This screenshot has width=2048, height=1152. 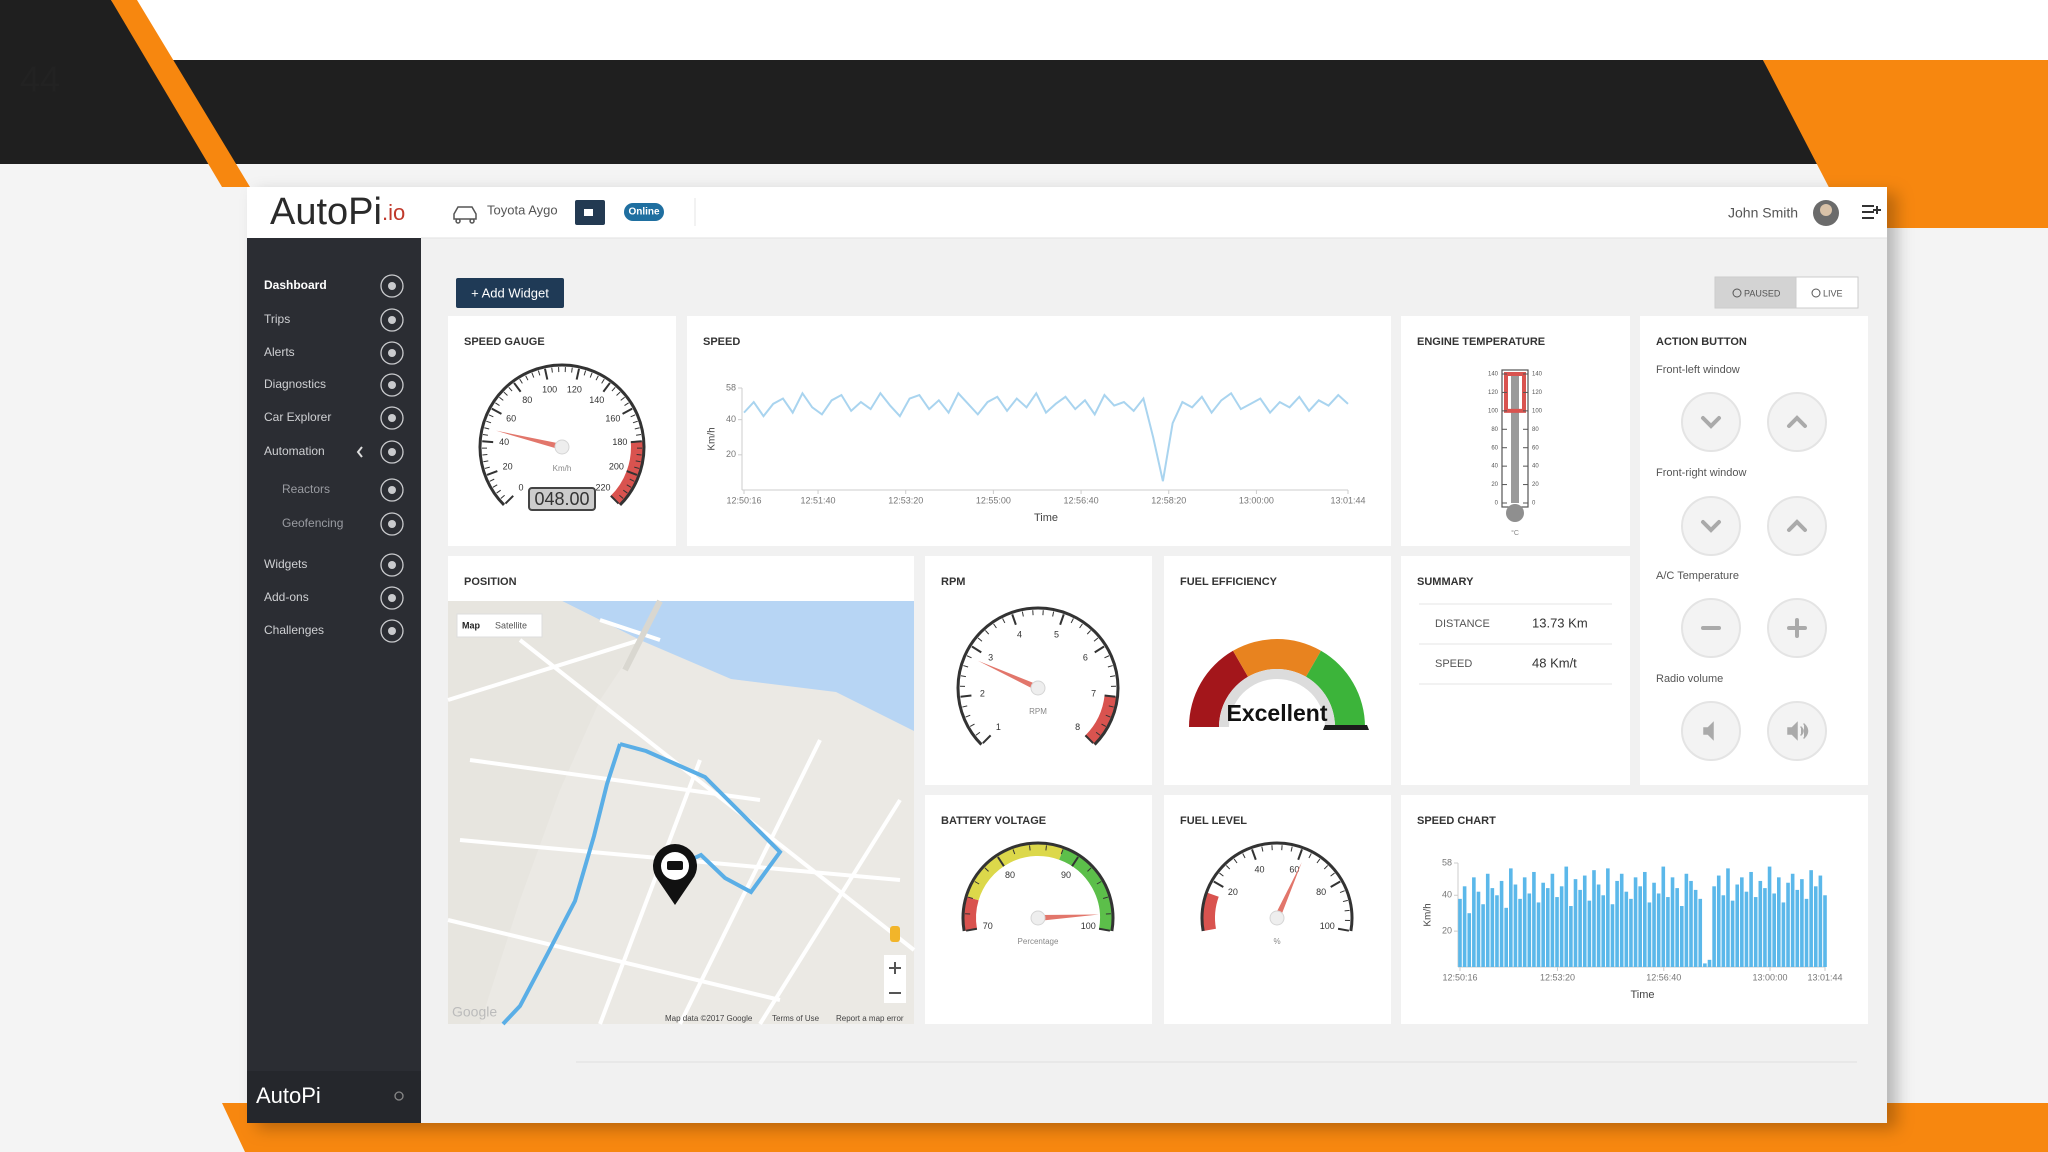 I want to click on menu-item: Geofencing, so click(x=312, y=523).